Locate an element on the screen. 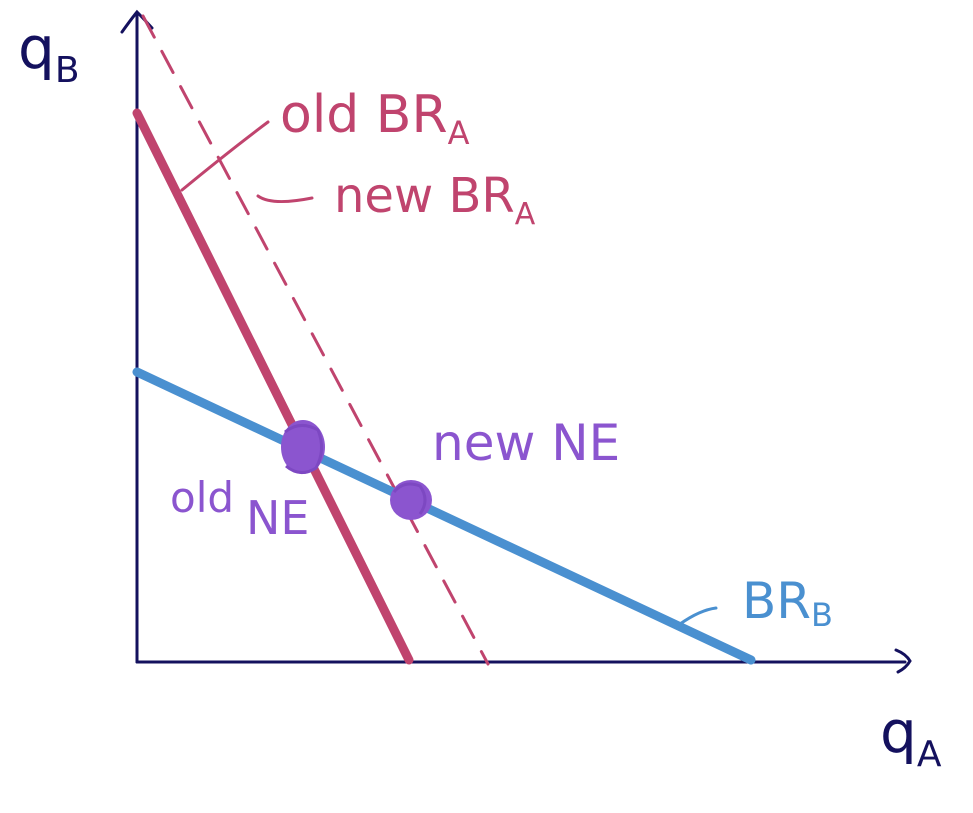 The height and width of the screenshot is (813, 973). x-axis-label-main: q is located at coordinates (898, 732).